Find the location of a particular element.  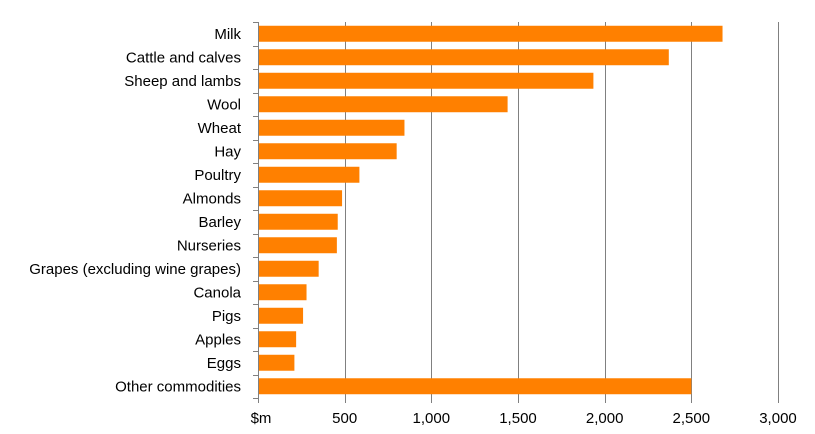

bar-eggs is located at coordinates (276, 362).